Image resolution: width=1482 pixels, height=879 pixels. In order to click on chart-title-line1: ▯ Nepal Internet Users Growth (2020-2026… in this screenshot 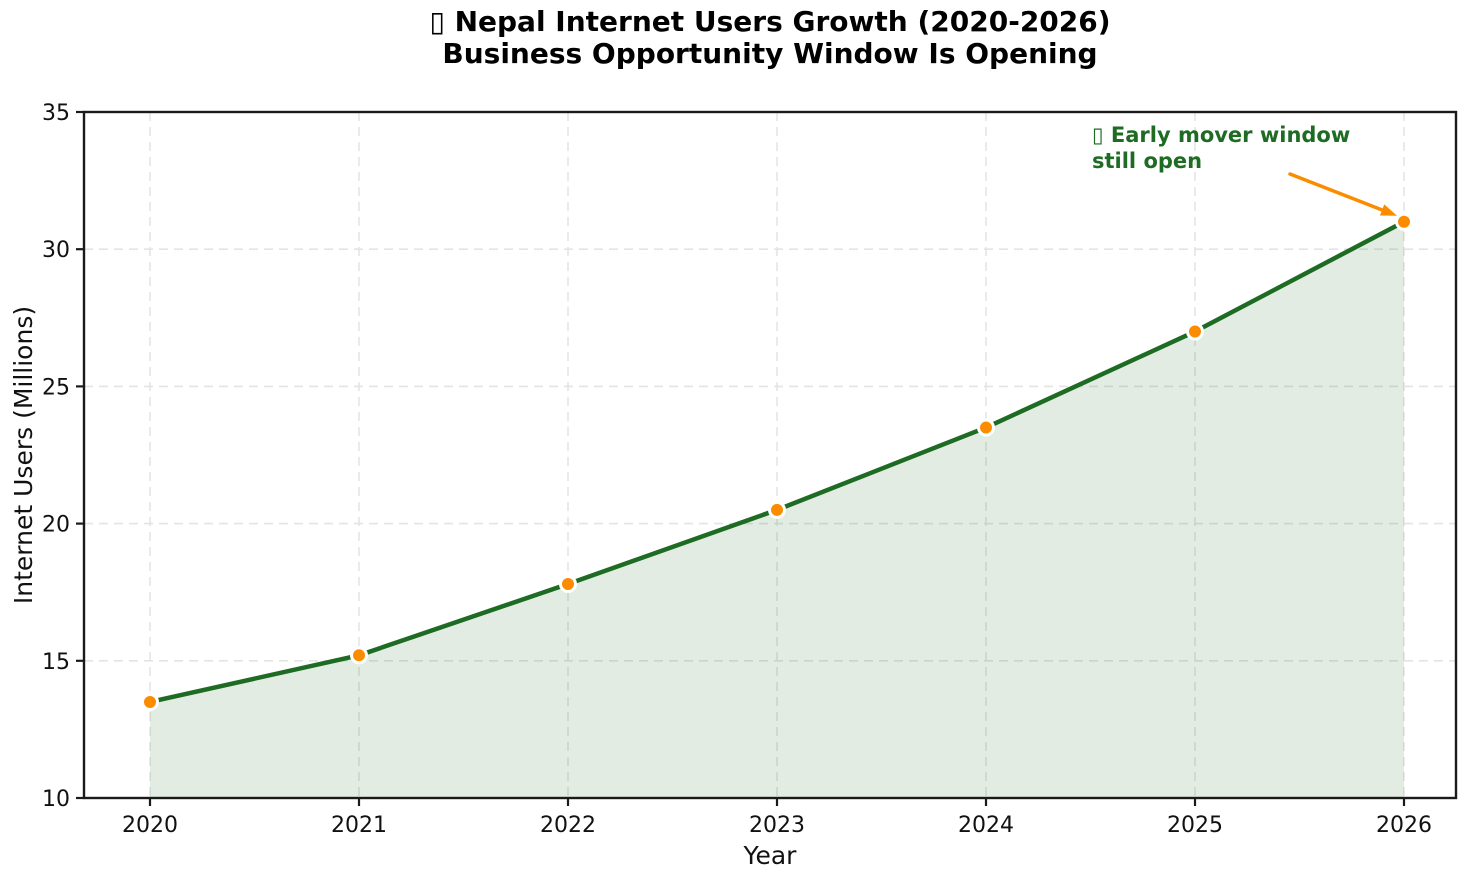, I will do `click(770, 21)`.